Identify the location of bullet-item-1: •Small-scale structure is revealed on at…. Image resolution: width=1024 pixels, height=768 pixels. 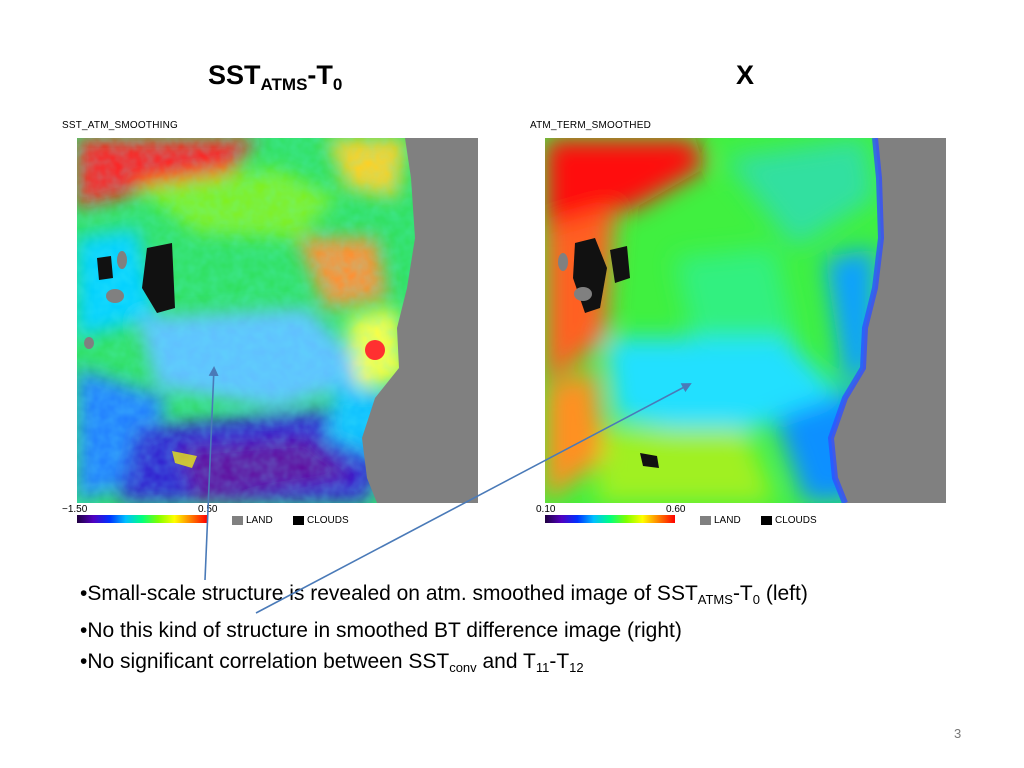
(444, 594).